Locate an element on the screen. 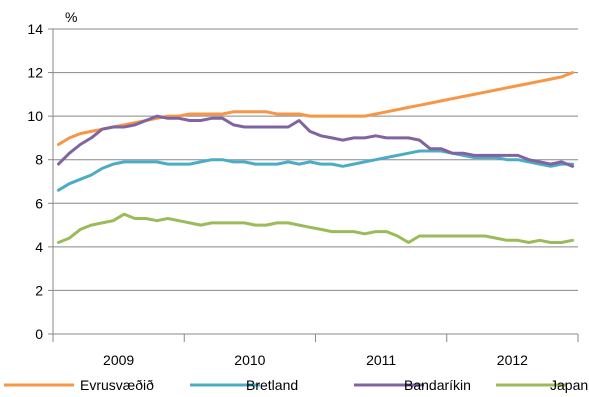 The height and width of the screenshot is (397, 589). legend-label: Bretland is located at coordinates (272, 385).